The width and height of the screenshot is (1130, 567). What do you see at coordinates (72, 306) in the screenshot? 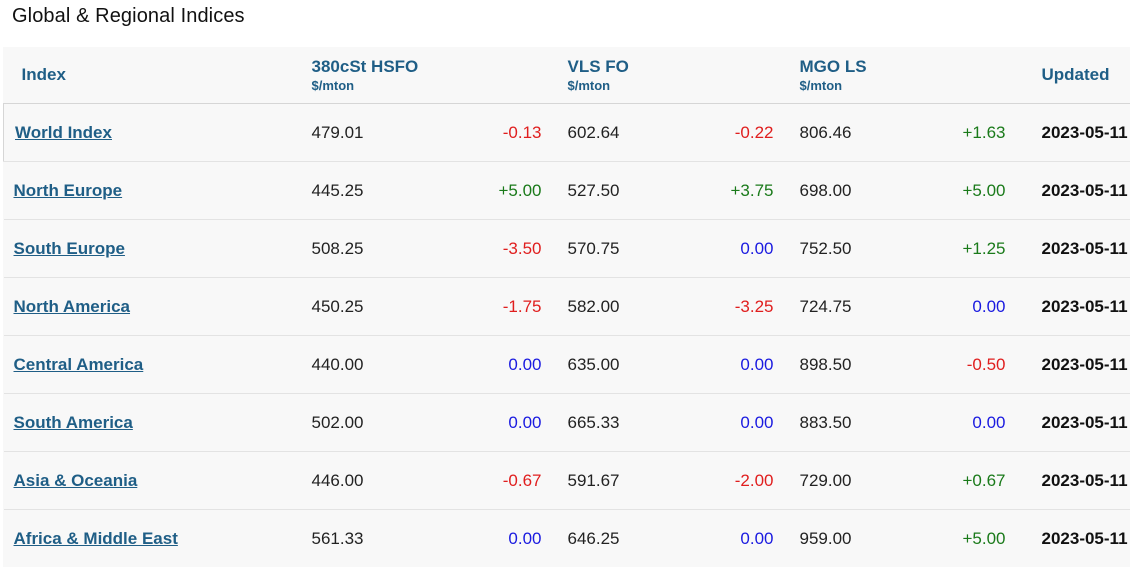
I see `region-link-north-america: North America` at bounding box center [72, 306].